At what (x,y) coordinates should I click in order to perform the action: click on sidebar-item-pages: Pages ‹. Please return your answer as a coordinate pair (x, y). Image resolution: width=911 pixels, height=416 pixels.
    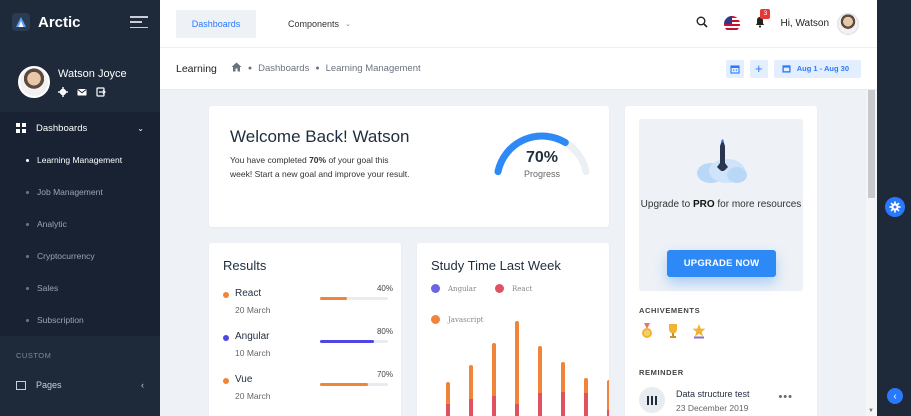
    Looking at the image, I should click on (80, 385).